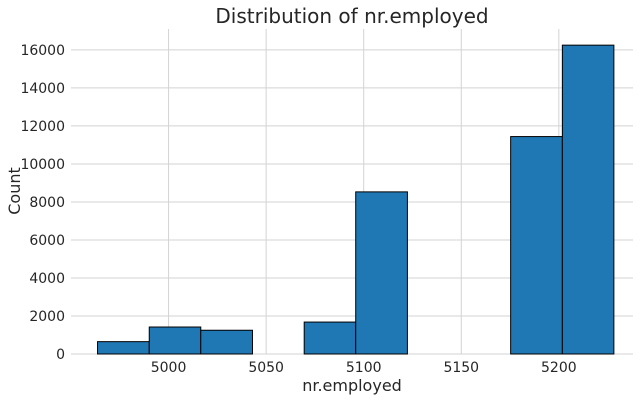 This screenshot has height=401, width=640. Describe the element at coordinates (461, 368) in the screenshot. I see `x-tick-label: 5150` at that location.